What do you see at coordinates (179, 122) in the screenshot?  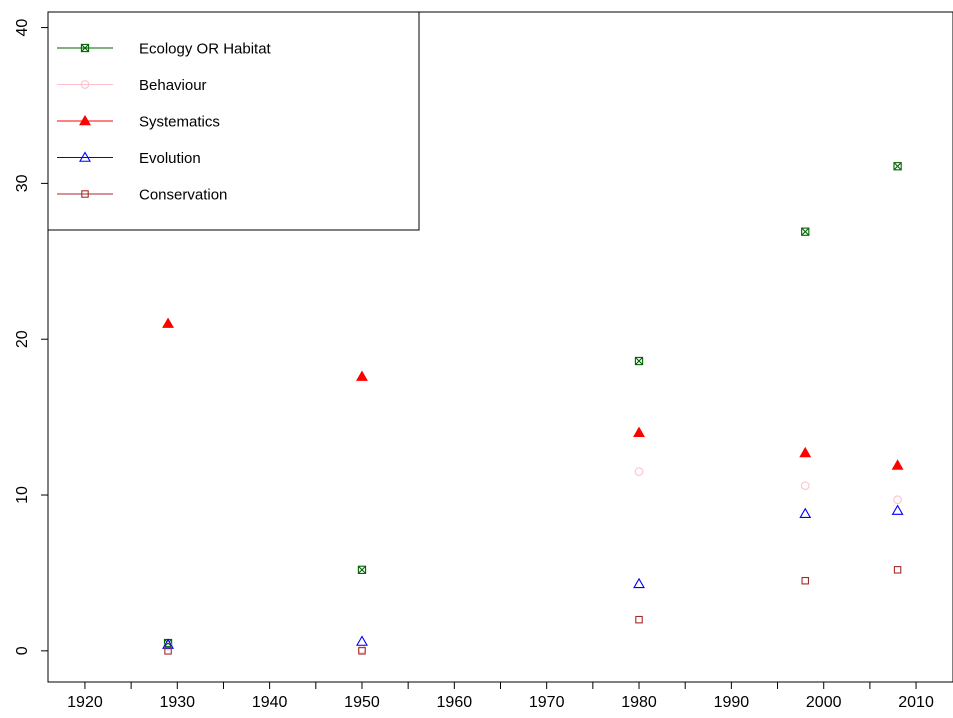 I see `legend-label: Systematics` at bounding box center [179, 122].